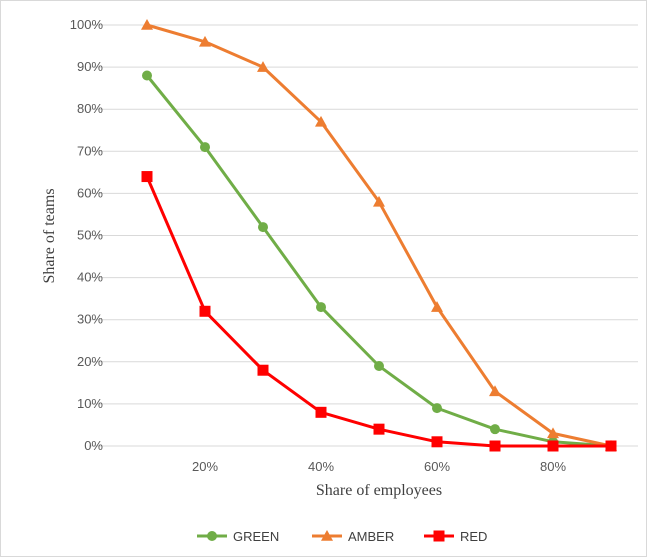 This screenshot has height=558, width=647. I want to click on y-tick-label: 20%, so click(90, 361).